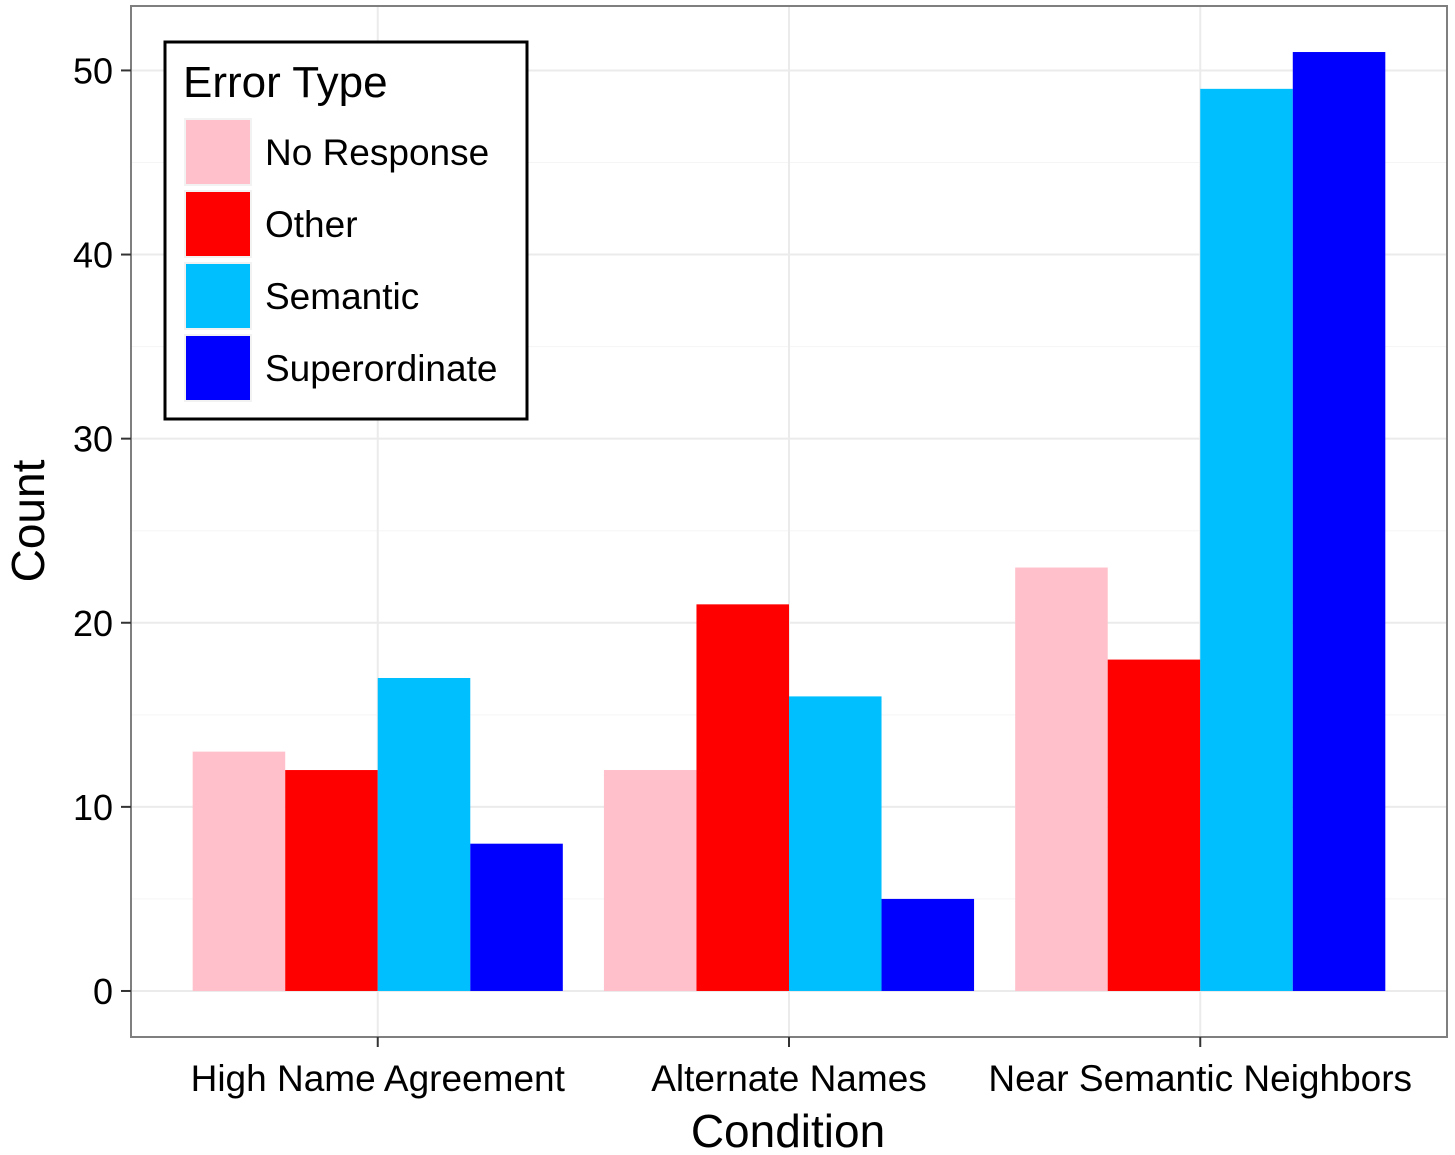 The height and width of the screenshot is (1155, 1455). I want to click on y-tick-label: 50, so click(93, 70).